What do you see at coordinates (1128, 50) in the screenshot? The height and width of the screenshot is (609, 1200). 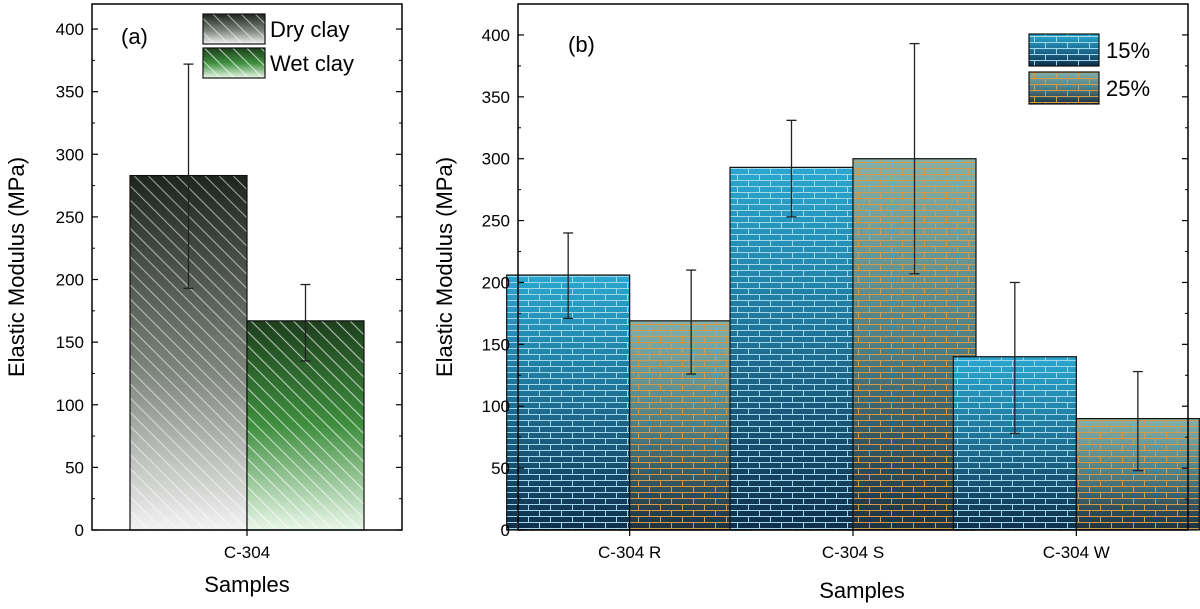 I see `legend-label-15: 15%` at bounding box center [1128, 50].